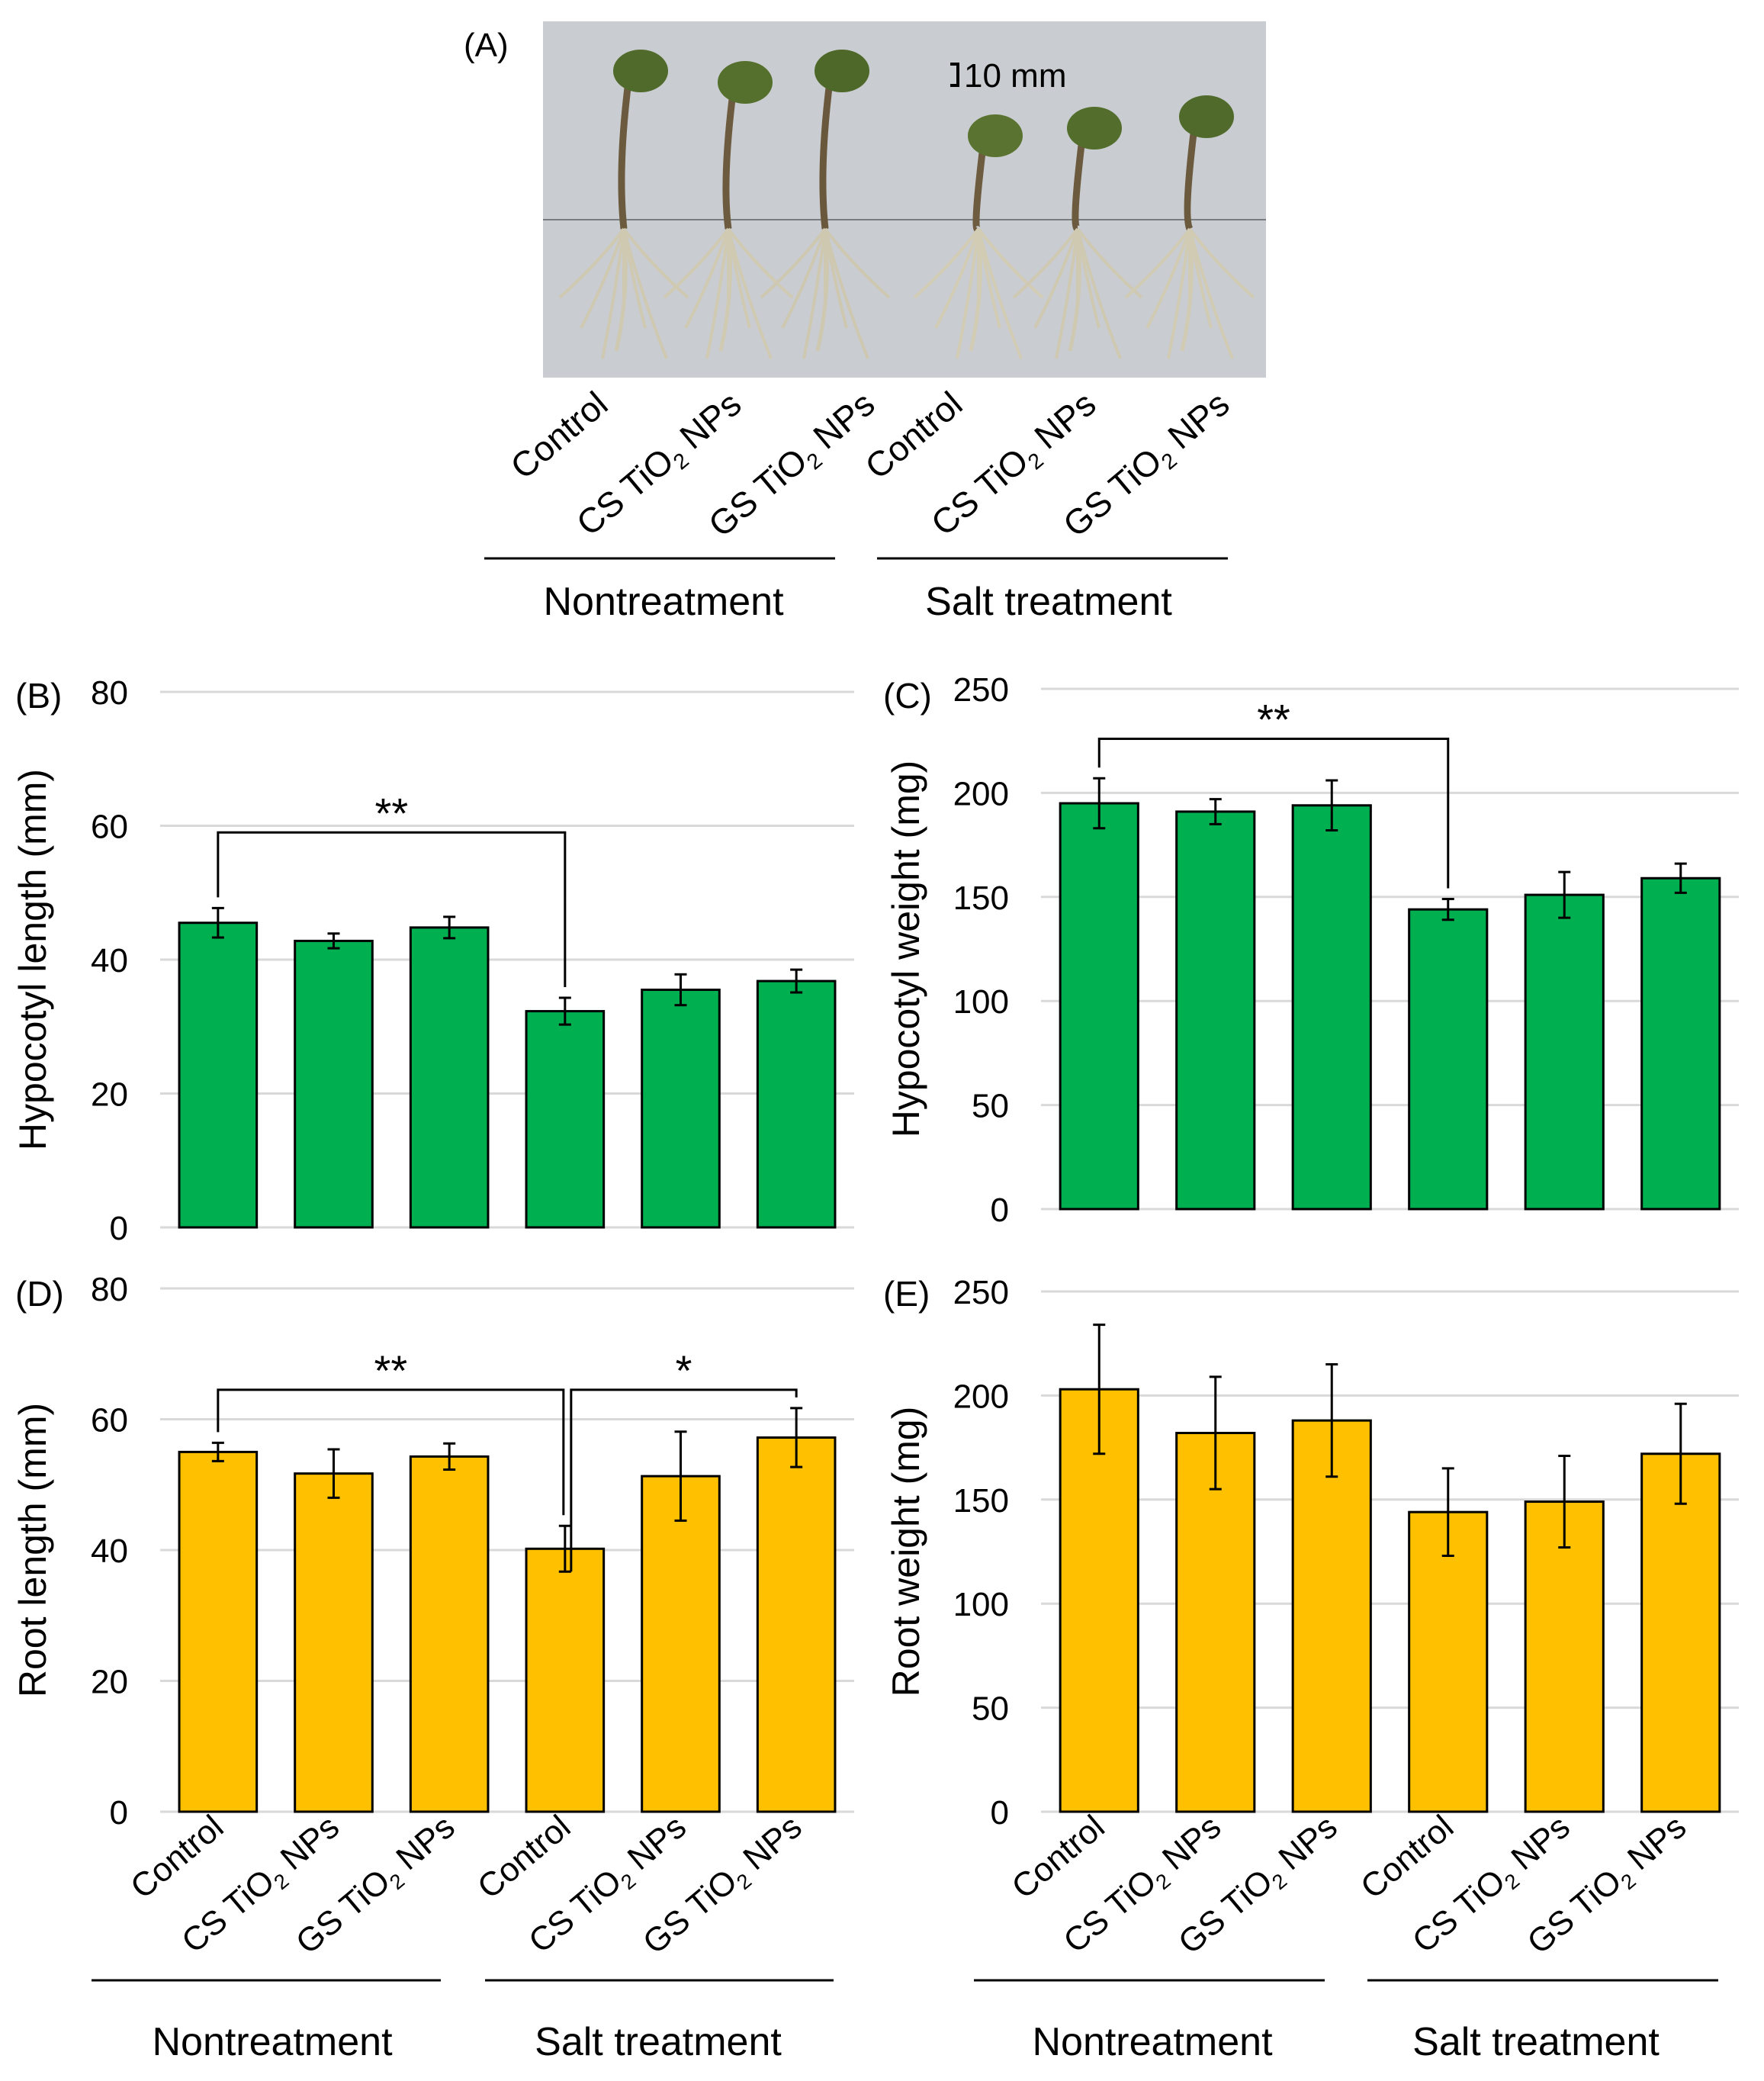 Image resolution: width=1764 pixels, height=2081 pixels. I want to click on panel-label: (E), so click(906, 1294).